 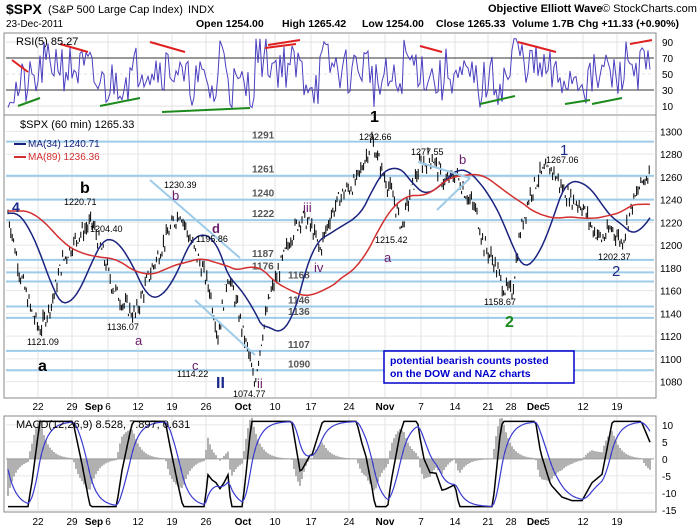 What do you see at coordinates (123, 327) in the screenshot?
I see `price-label: 1136.07` at bounding box center [123, 327].